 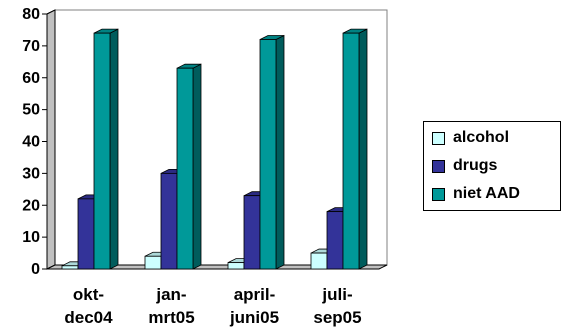 I want to click on y-tick-label: 60, so click(x=31, y=78).